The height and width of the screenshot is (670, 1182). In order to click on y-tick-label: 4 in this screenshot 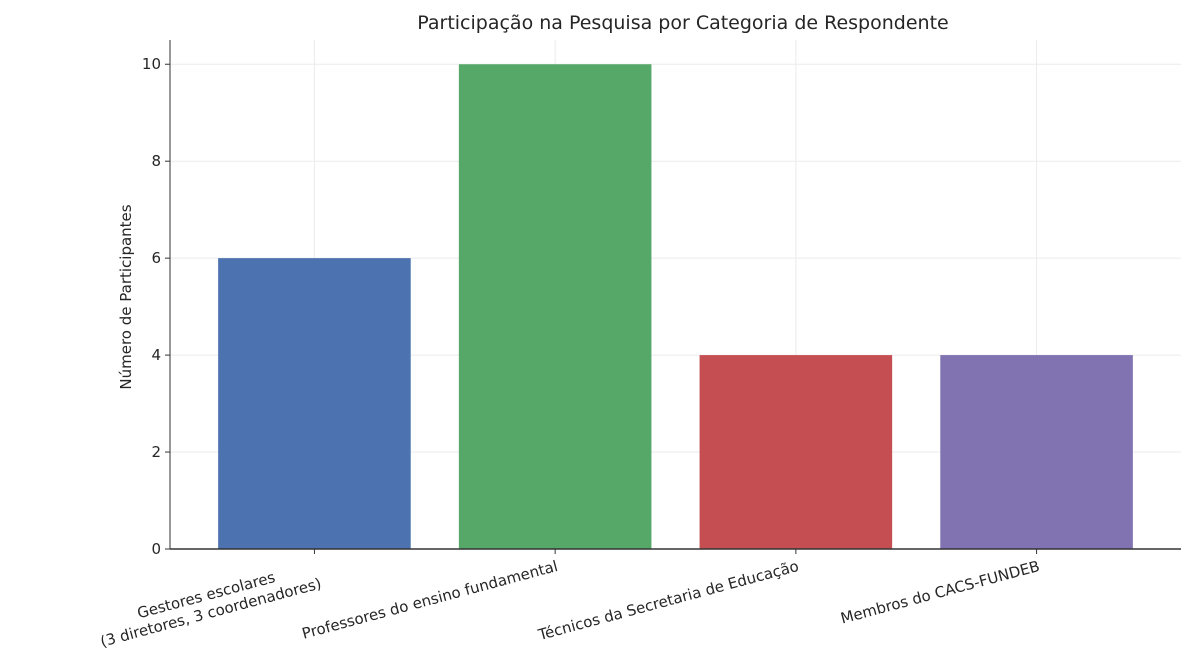, I will do `click(156, 355)`.